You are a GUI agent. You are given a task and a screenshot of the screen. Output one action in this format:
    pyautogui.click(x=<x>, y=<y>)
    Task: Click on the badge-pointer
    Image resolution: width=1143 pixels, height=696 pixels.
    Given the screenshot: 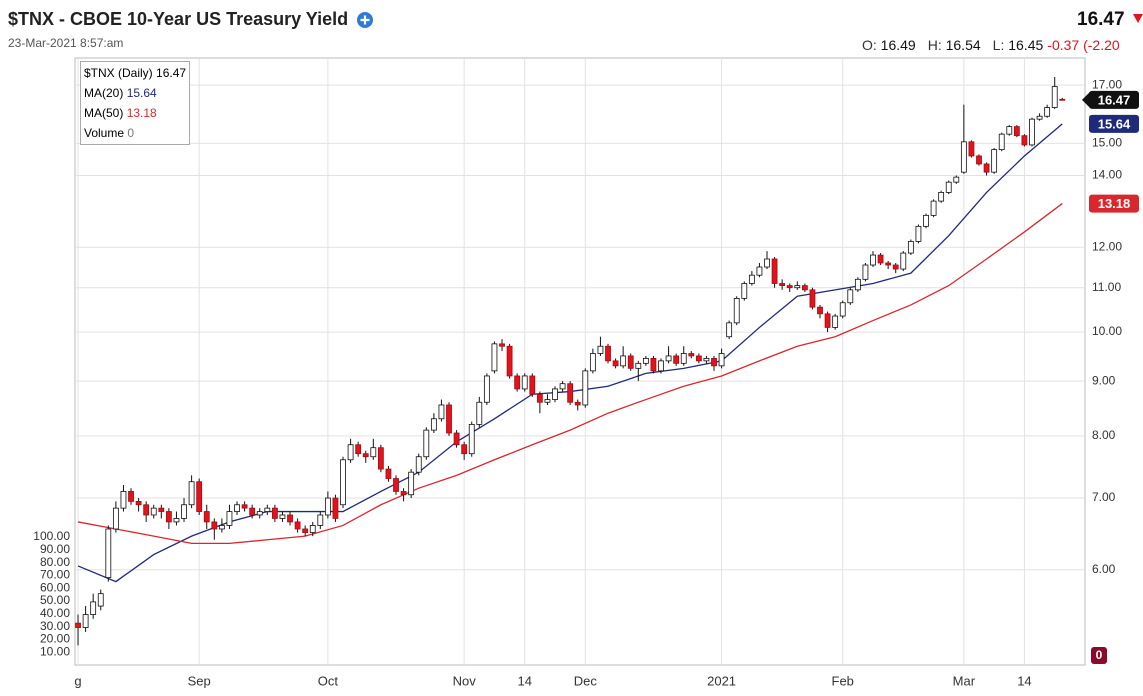 What is the action you would take?
    pyautogui.click(x=1086, y=99)
    